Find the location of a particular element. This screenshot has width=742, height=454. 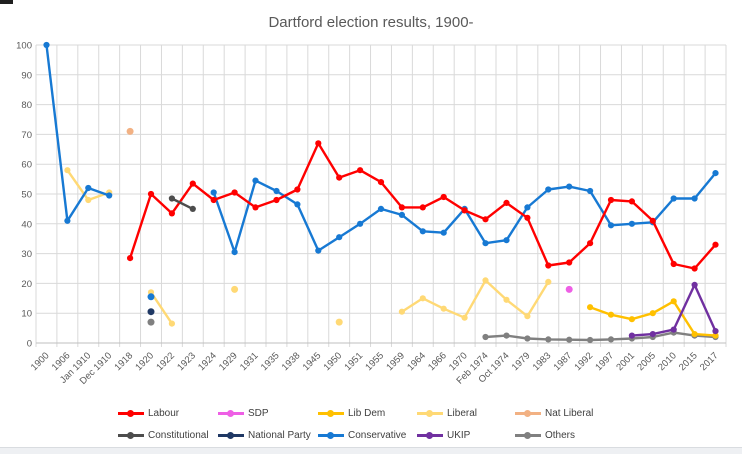

legend-label: Conservative is located at coordinates (377, 435).